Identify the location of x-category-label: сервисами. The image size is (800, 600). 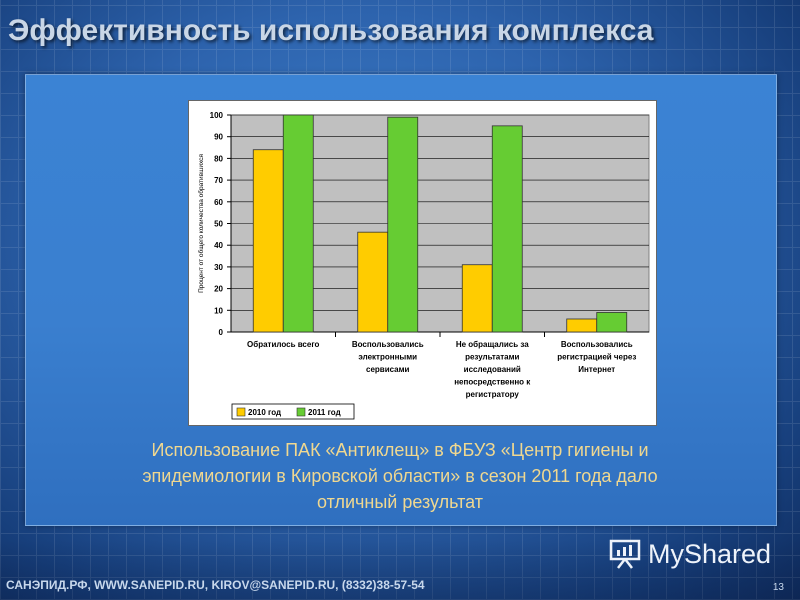
(388, 369).